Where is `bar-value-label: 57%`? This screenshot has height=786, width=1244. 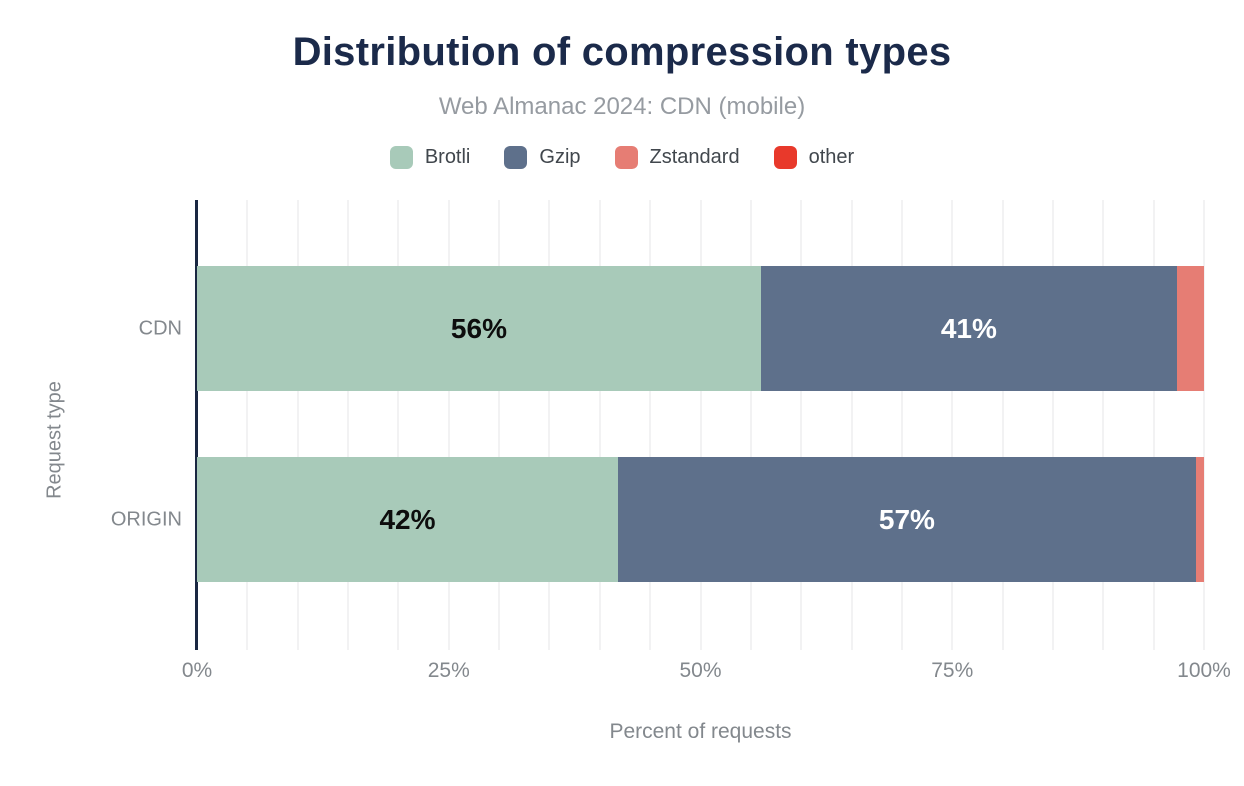 bar-value-label: 57% is located at coordinates (906, 519).